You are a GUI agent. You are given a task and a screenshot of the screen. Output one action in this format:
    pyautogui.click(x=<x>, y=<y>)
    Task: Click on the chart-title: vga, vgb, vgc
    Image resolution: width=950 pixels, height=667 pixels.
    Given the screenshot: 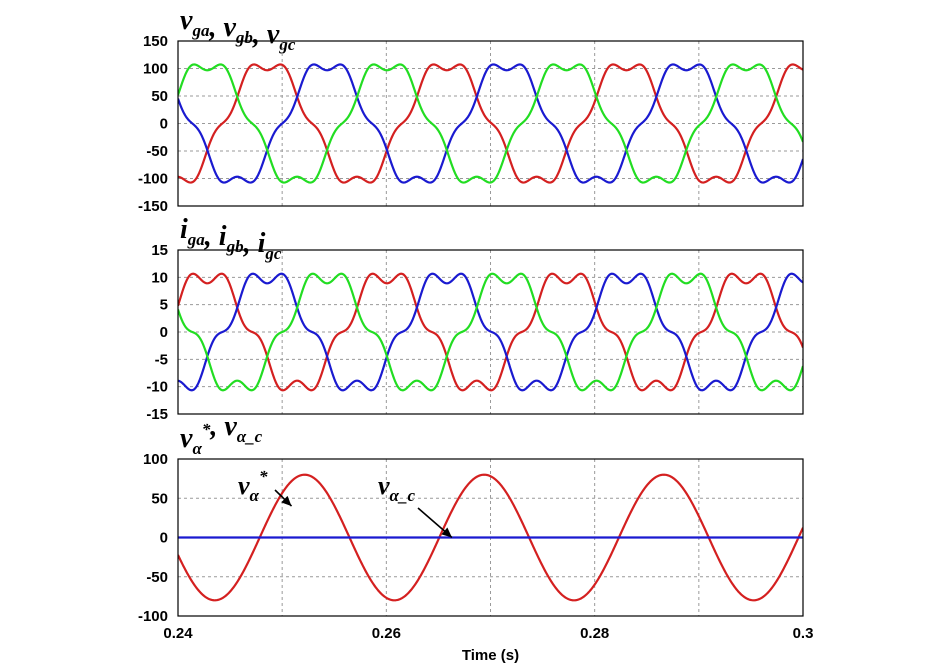 What is the action you would take?
    pyautogui.click(x=238, y=29)
    